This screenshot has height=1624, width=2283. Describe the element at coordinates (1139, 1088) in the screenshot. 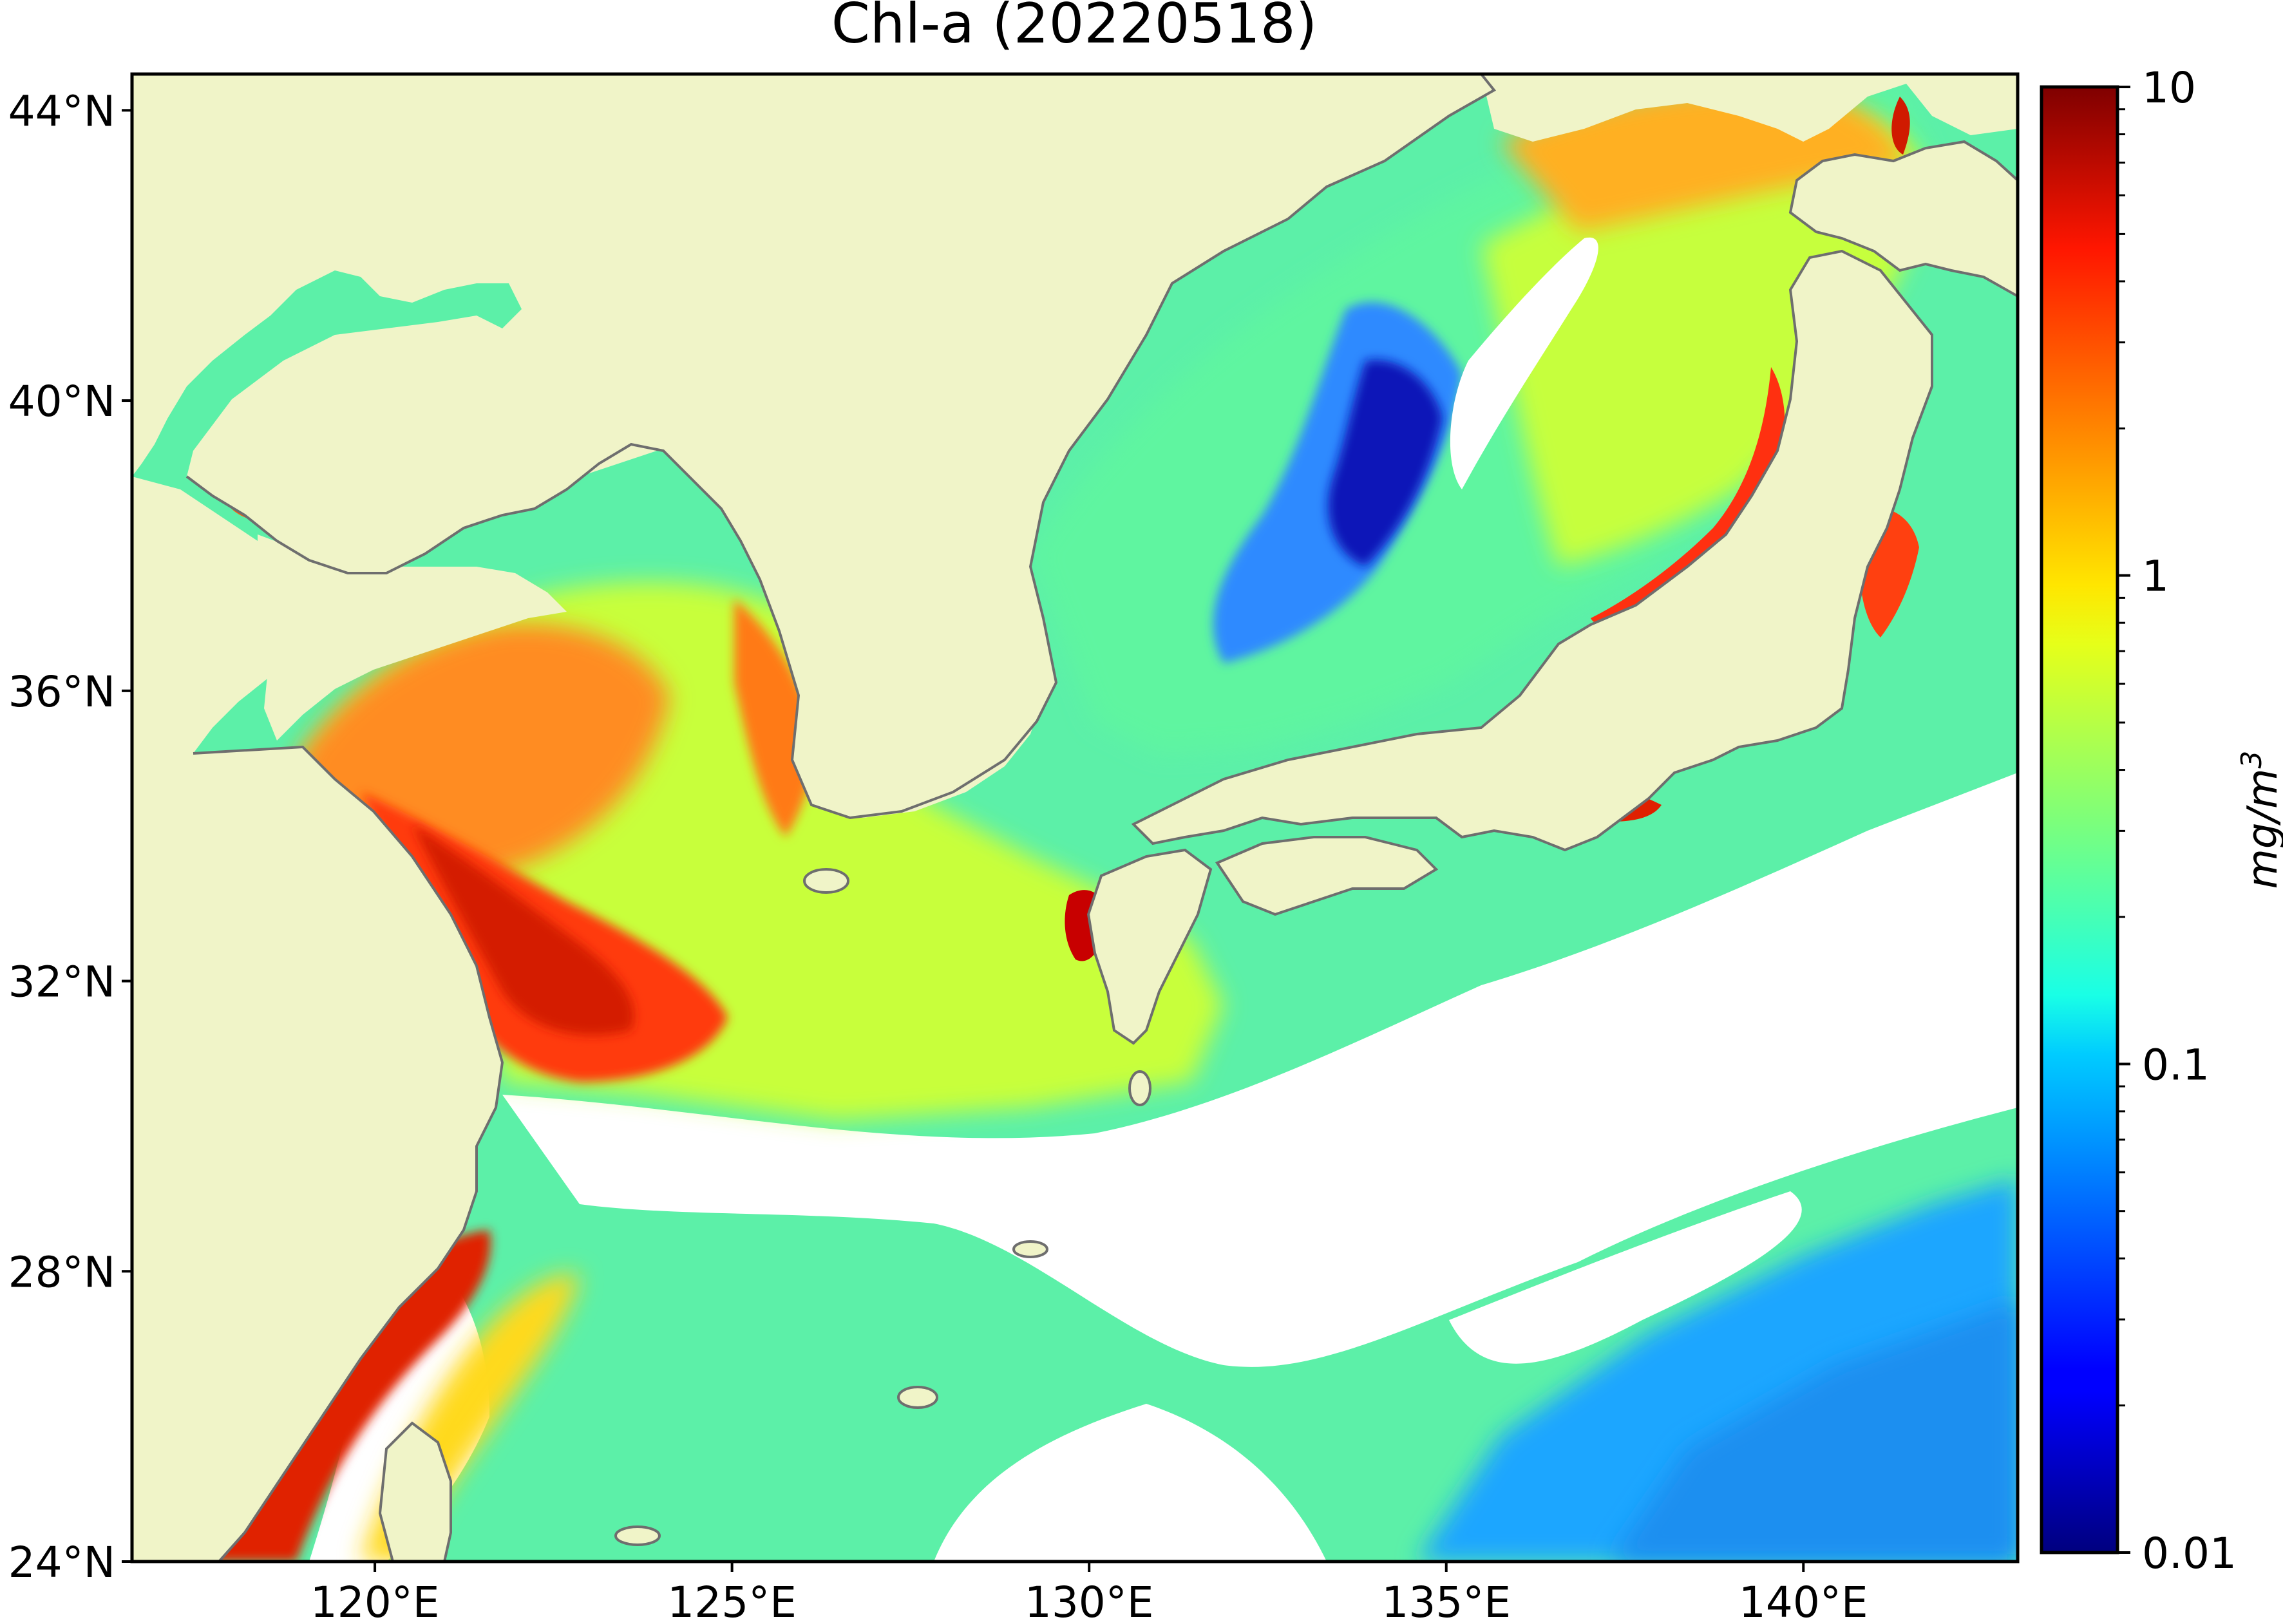

I see `land-tanegashima` at that location.